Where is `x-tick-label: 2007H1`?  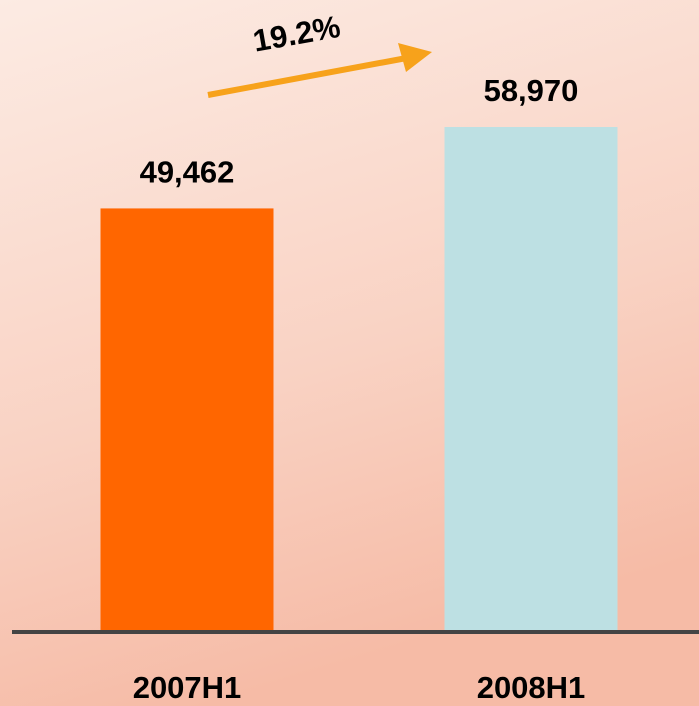
x-tick-label: 2007H1 is located at coordinates (187, 687).